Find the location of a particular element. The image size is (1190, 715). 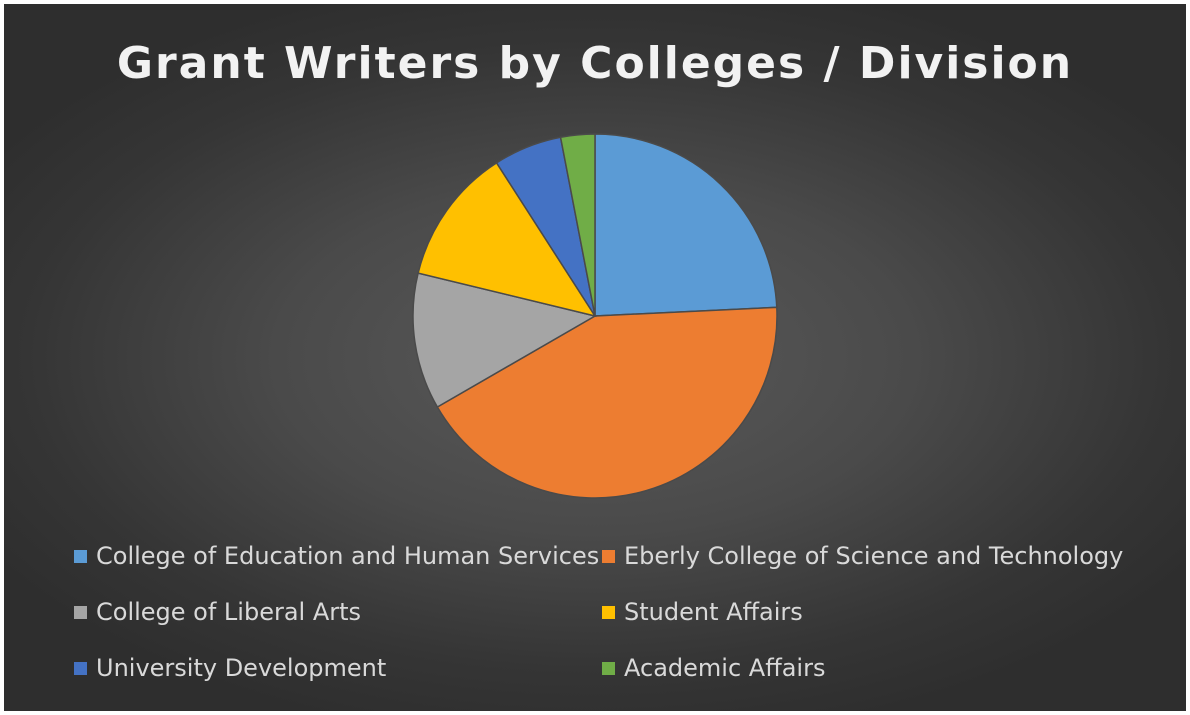

legend-item-eberly-college-of-science-and-technology: Eberly College of Science and Technology is located at coordinates (862, 556).